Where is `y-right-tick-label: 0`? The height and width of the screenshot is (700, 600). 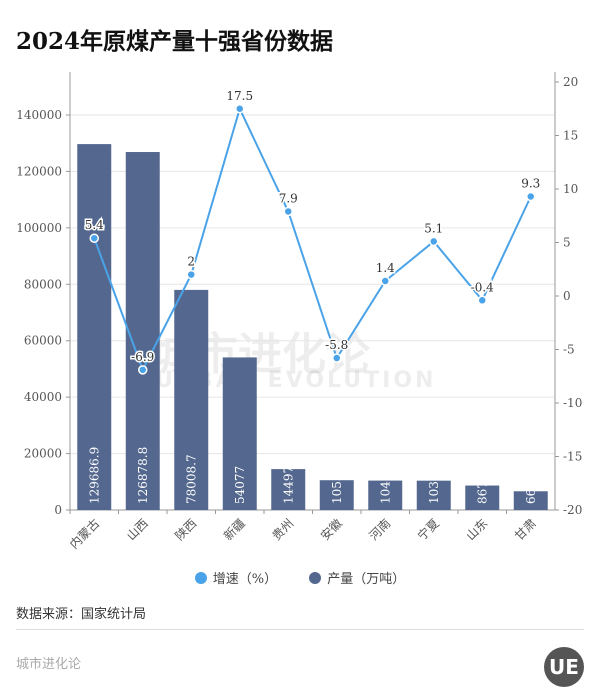 y-right-tick-label: 0 is located at coordinates (567, 296).